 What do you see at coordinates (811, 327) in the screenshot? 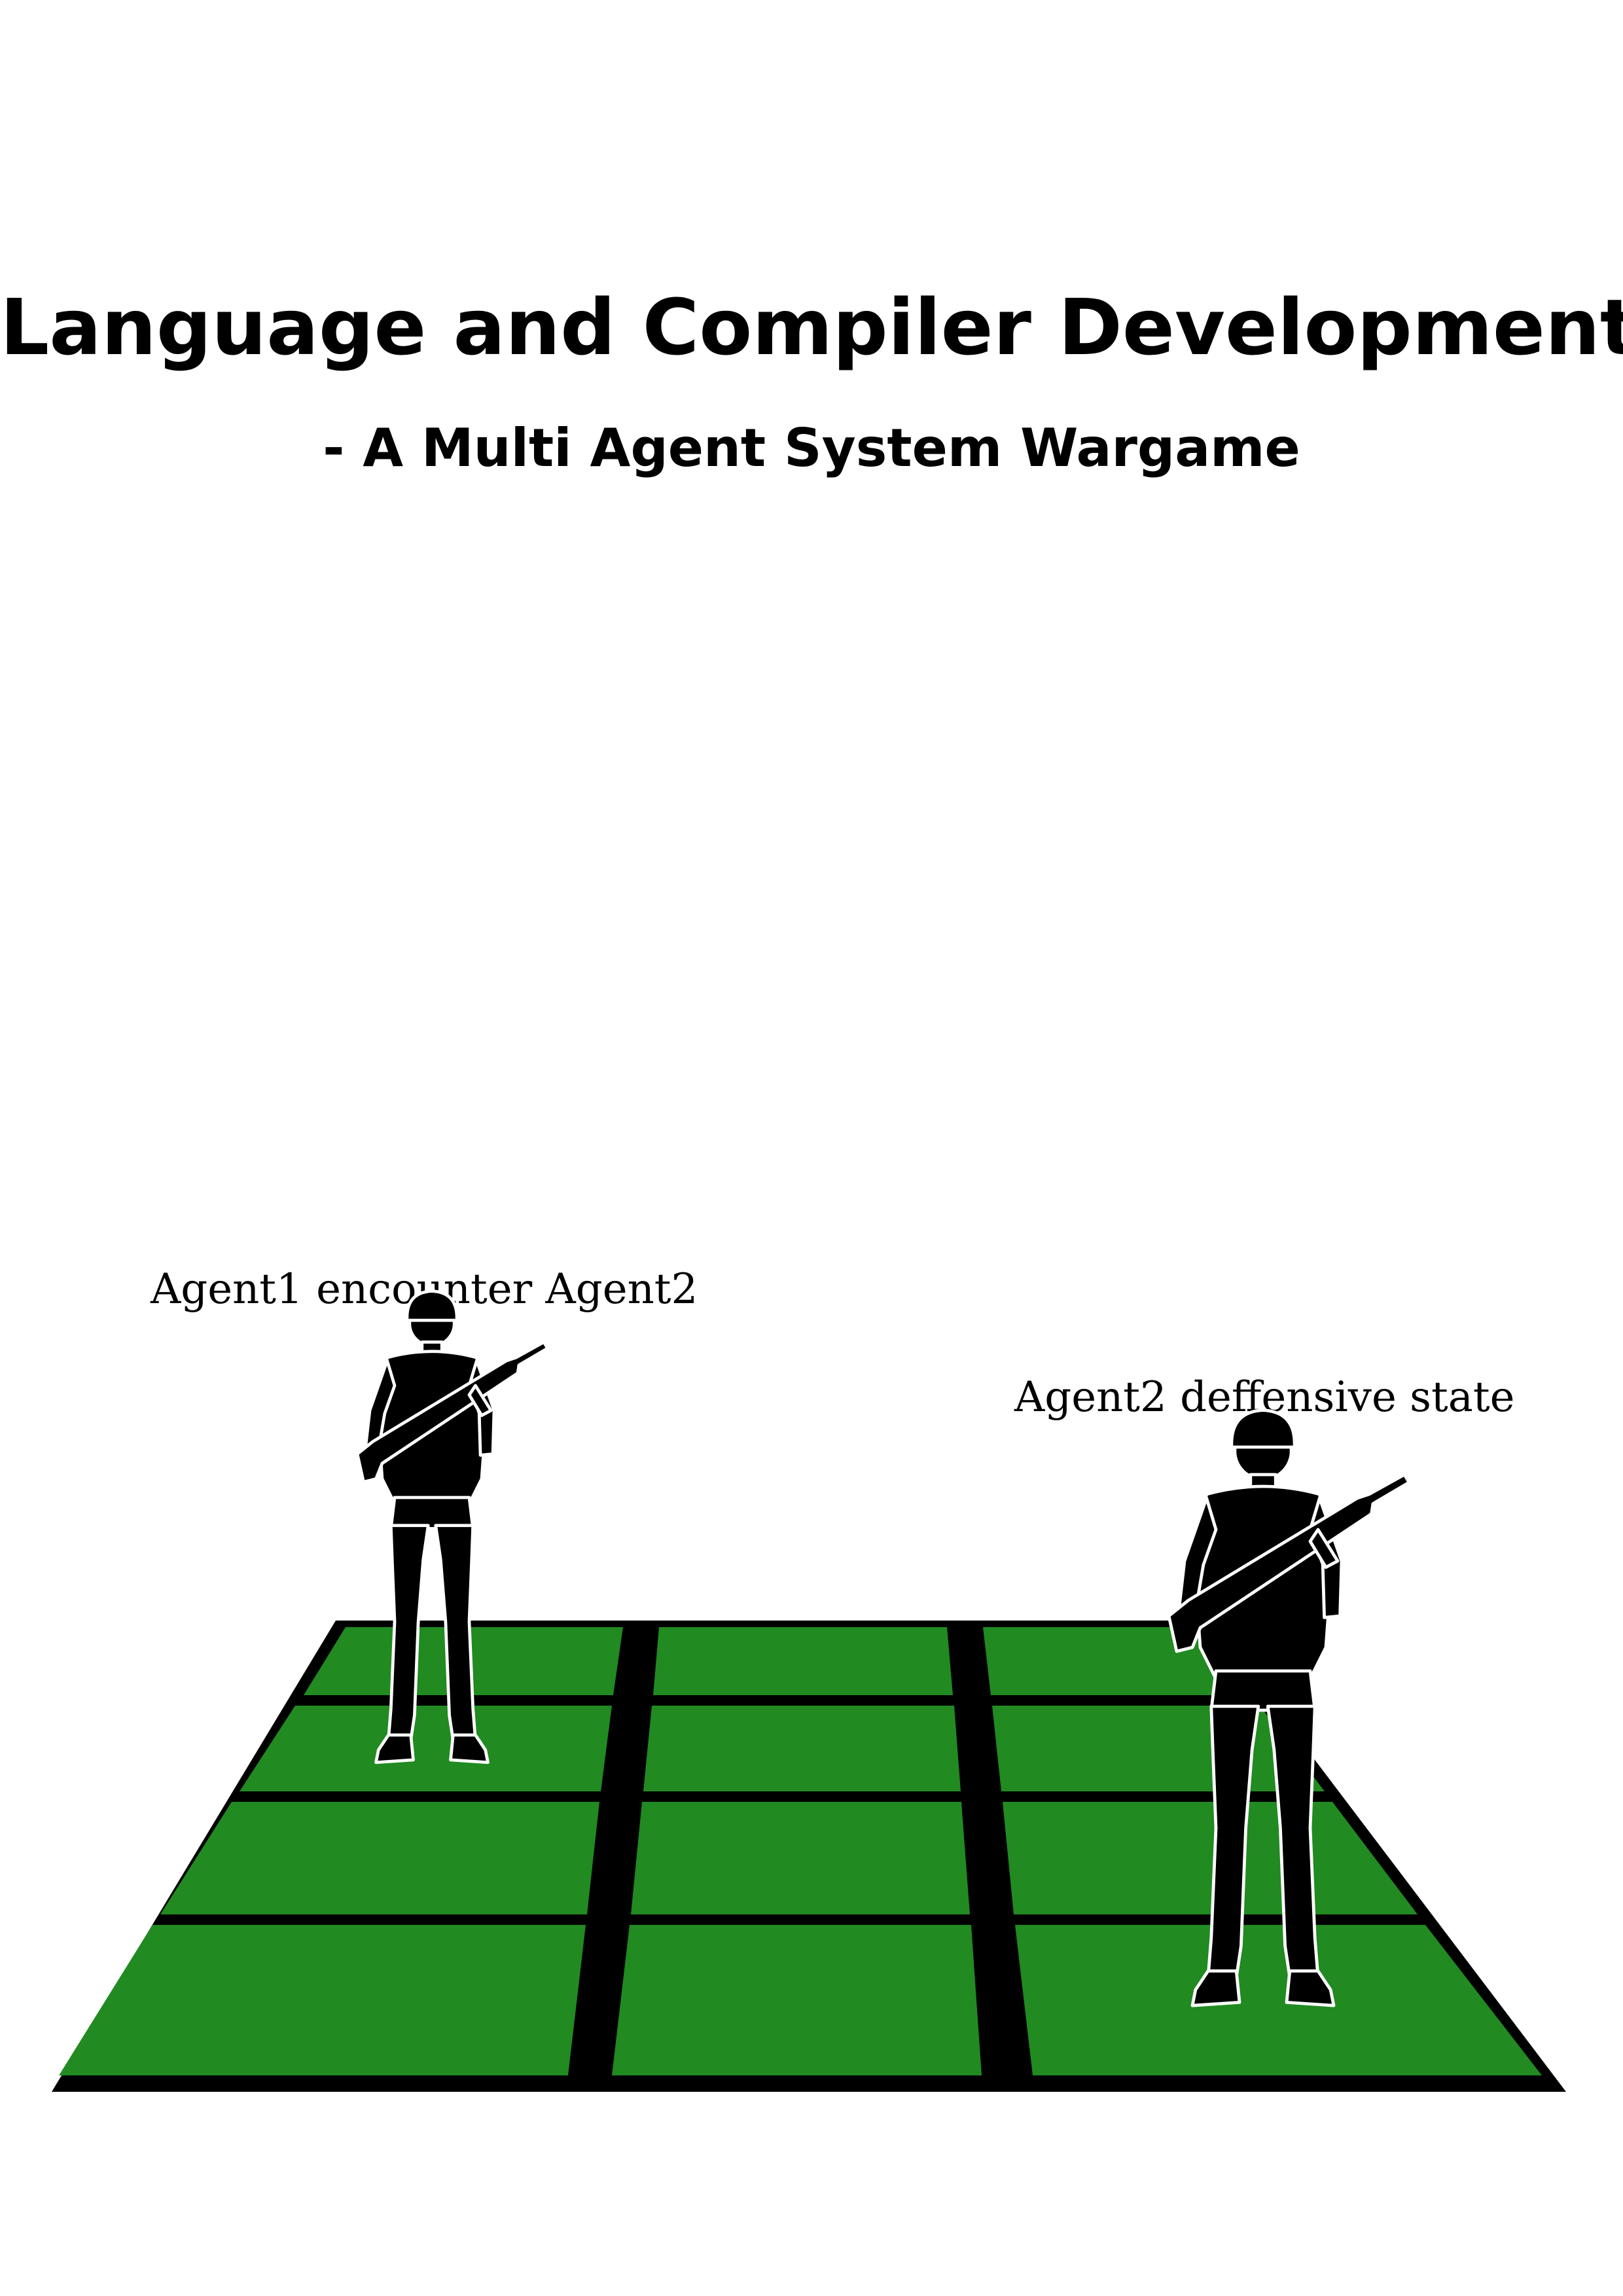
I see `page-title: Language and Compiler Development` at bounding box center [811, 327].